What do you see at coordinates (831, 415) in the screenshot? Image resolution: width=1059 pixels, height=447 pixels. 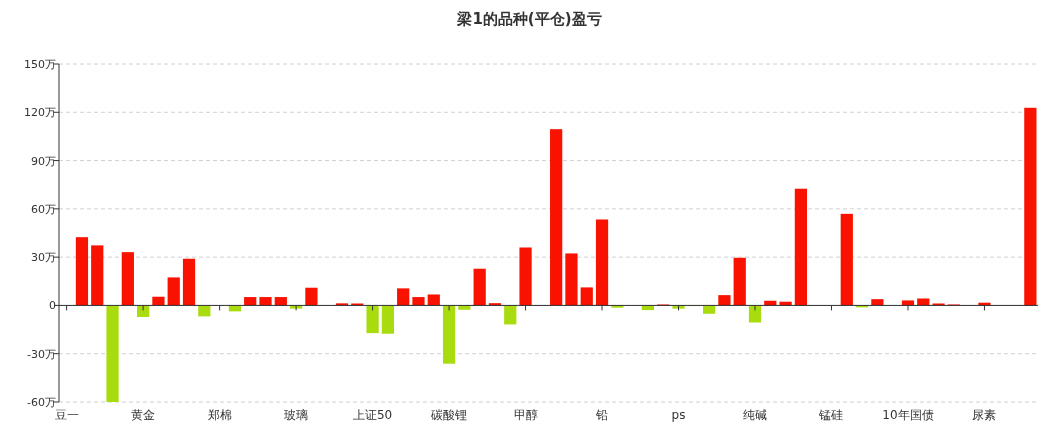 I see `x-tick-label: 锰硅` at bounding box center [831, 415].